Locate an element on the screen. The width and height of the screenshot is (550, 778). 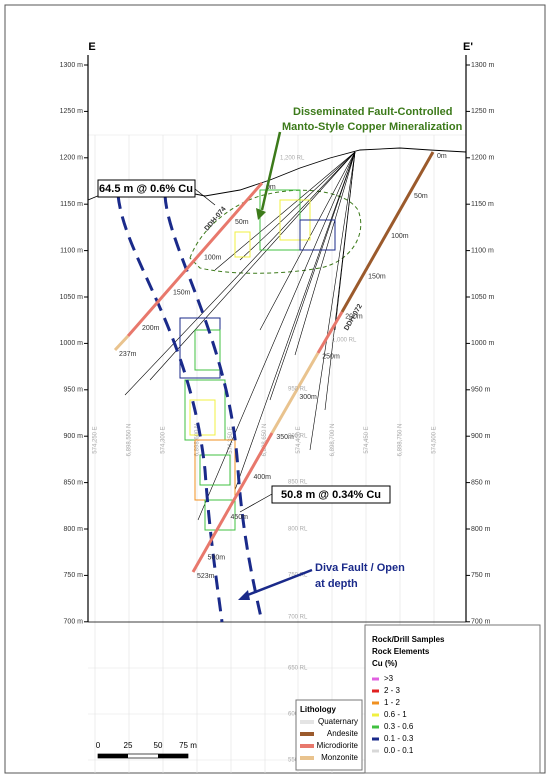
fault-label: at depth is located at coordinates (336, 584).